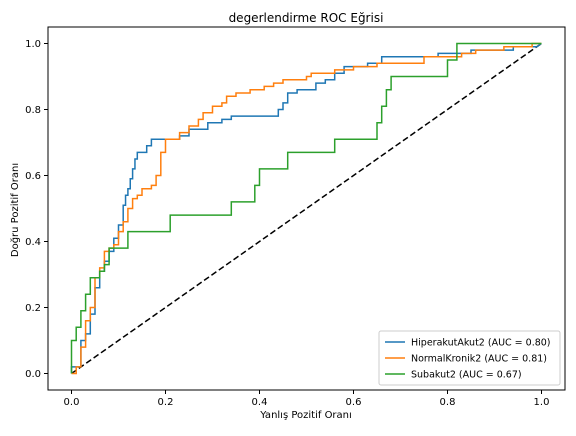 Image resolution: width=576 pixels, height=436 pixels. I want to click on legend-box, so click(469, 358).